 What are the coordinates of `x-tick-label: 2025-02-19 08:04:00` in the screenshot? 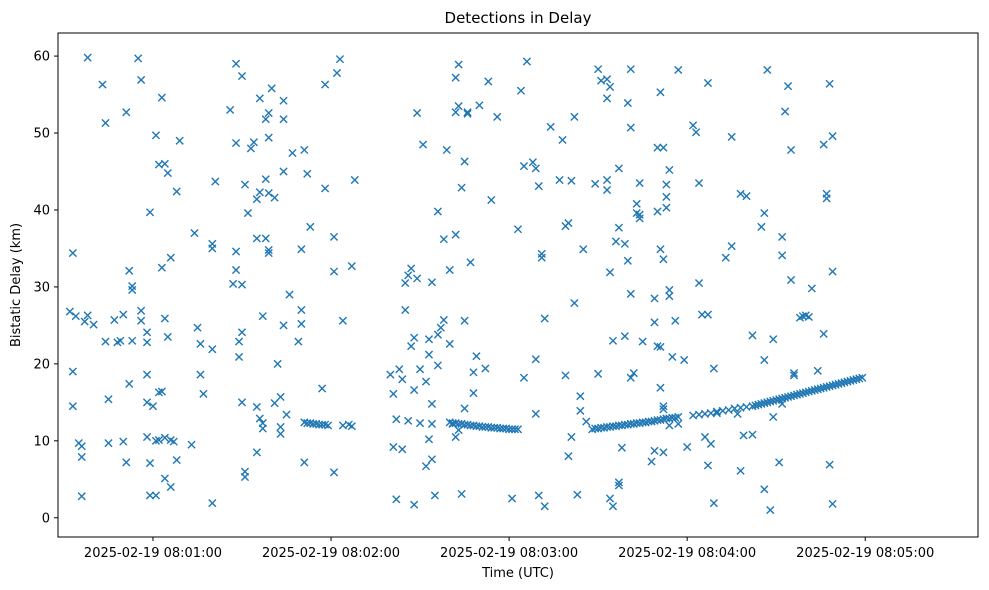 It's located at (687, 553).